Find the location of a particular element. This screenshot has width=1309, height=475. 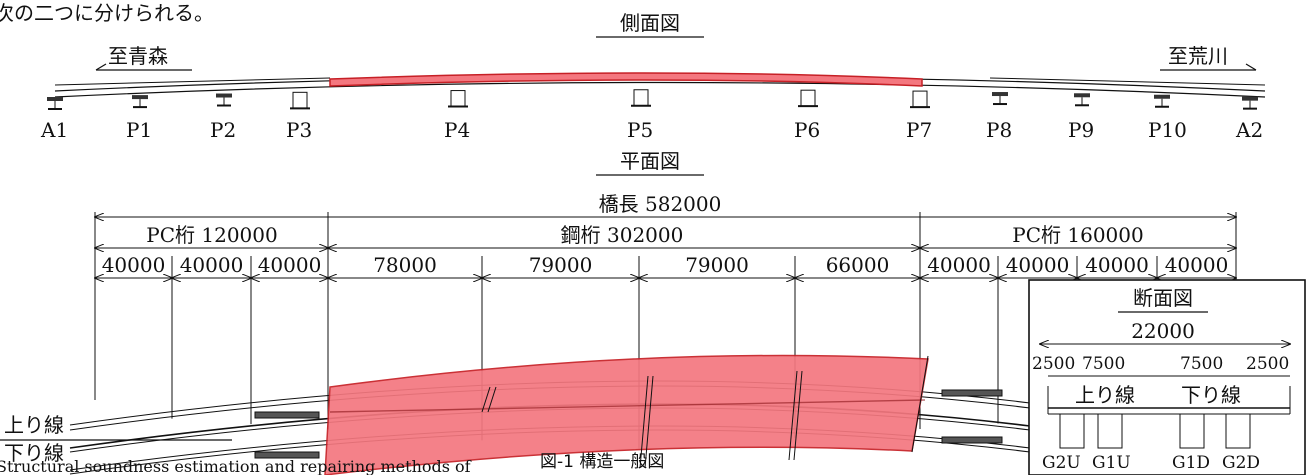

segment-label-pc-right: PC桁 160000 is located at coordinates (1077, 235).